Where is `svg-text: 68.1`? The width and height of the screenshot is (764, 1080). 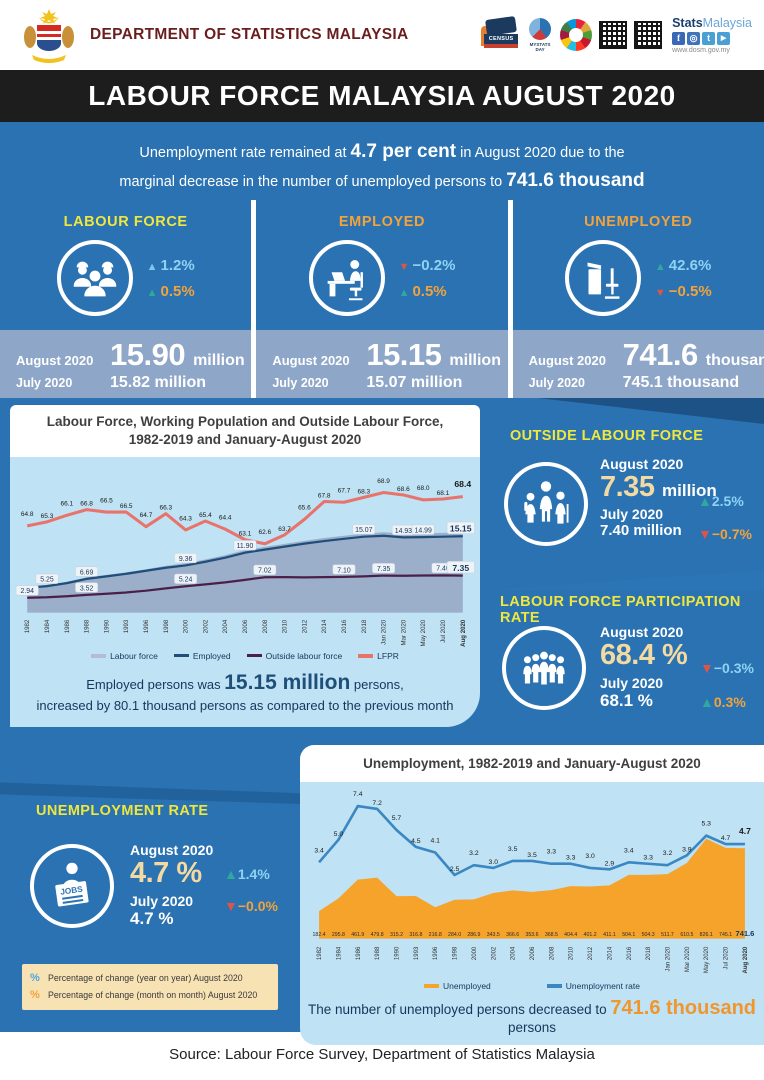 svg-text: 68.1 is located at coordinates (443, 493).